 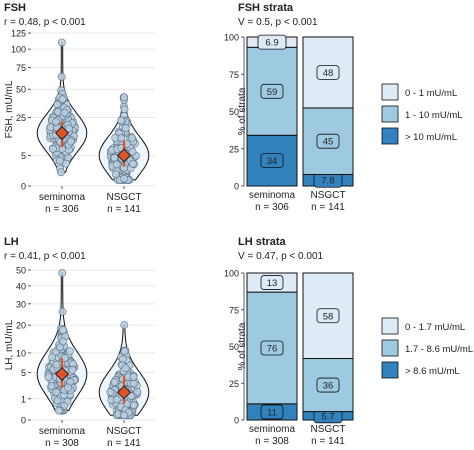 What do you see at coordinates (271, 43) in the screenshot?
I see `data-label: 6.9` at bounding box center [271, 43].